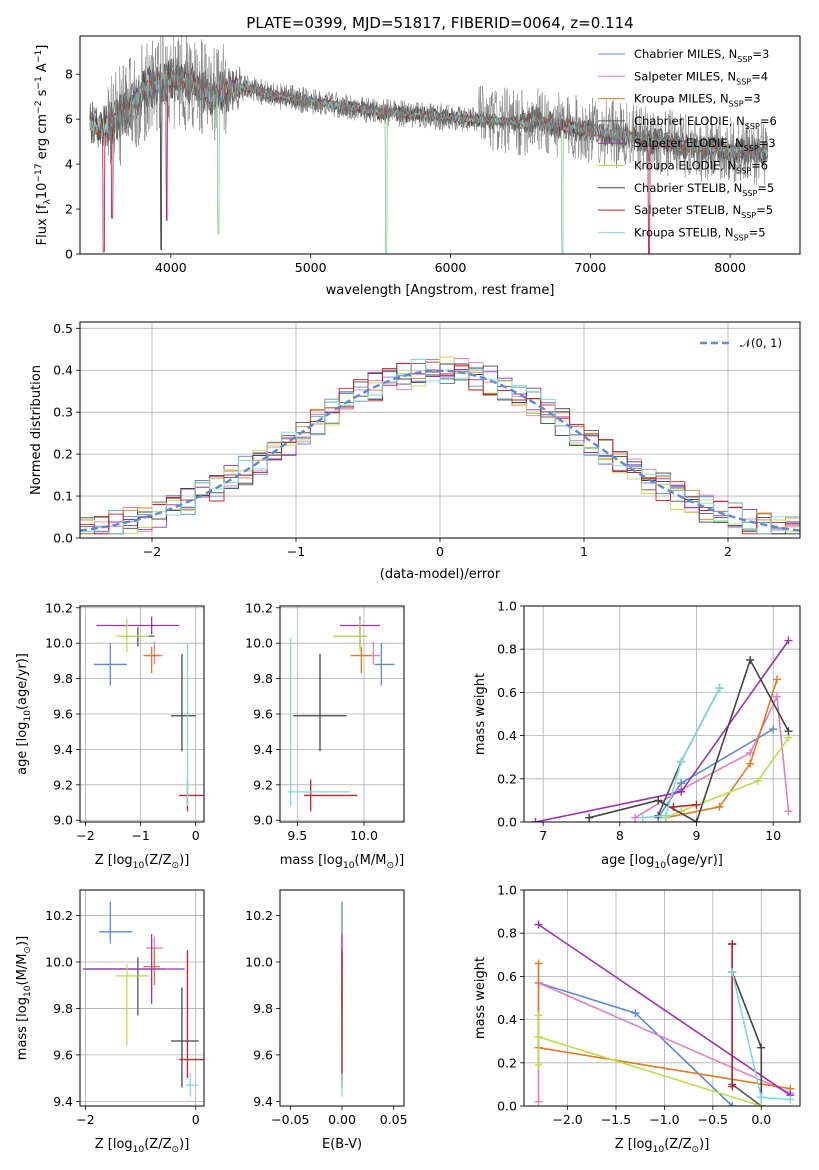  What do you see at coordinates (152, 551) in the screenshot?
I see `x-tick-label: −2` at bounding box center [152, 551].